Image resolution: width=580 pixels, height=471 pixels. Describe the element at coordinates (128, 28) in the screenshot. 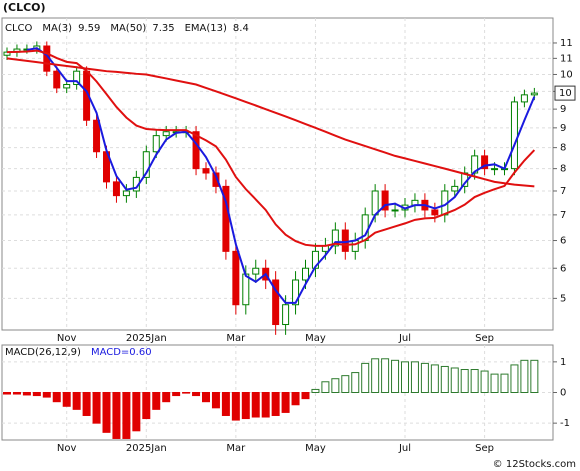

I see `legend-label: MA(50)` at that location.